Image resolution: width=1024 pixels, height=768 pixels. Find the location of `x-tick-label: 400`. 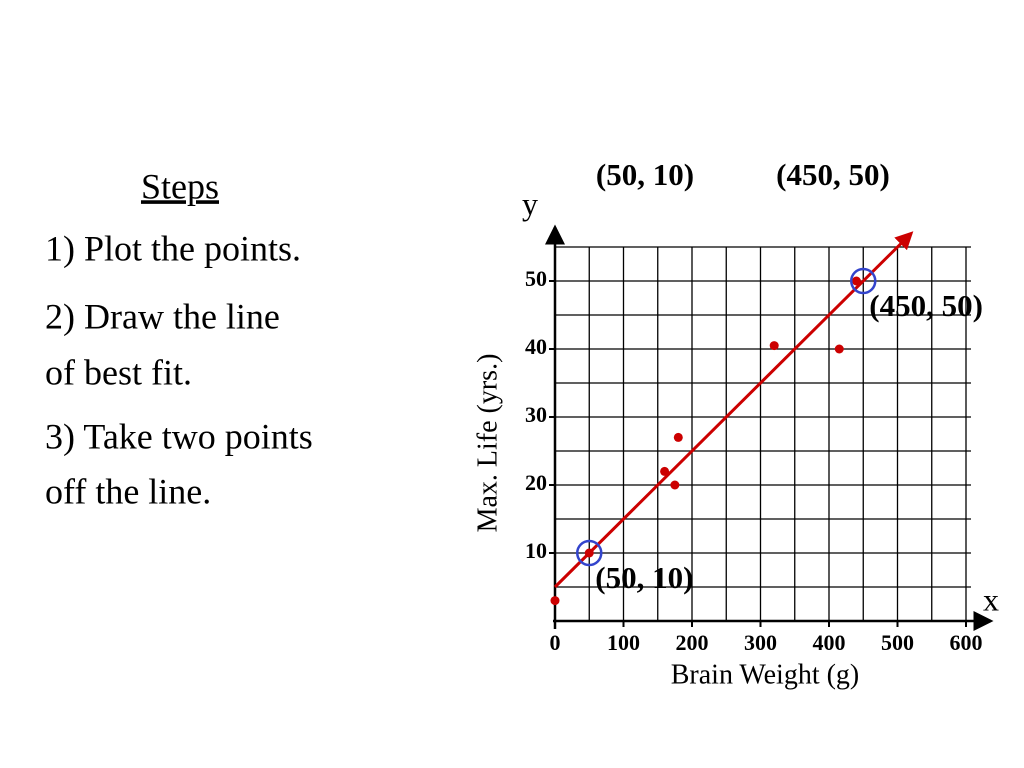

x-tick-label: 400 is located at coordinates (829, 642).